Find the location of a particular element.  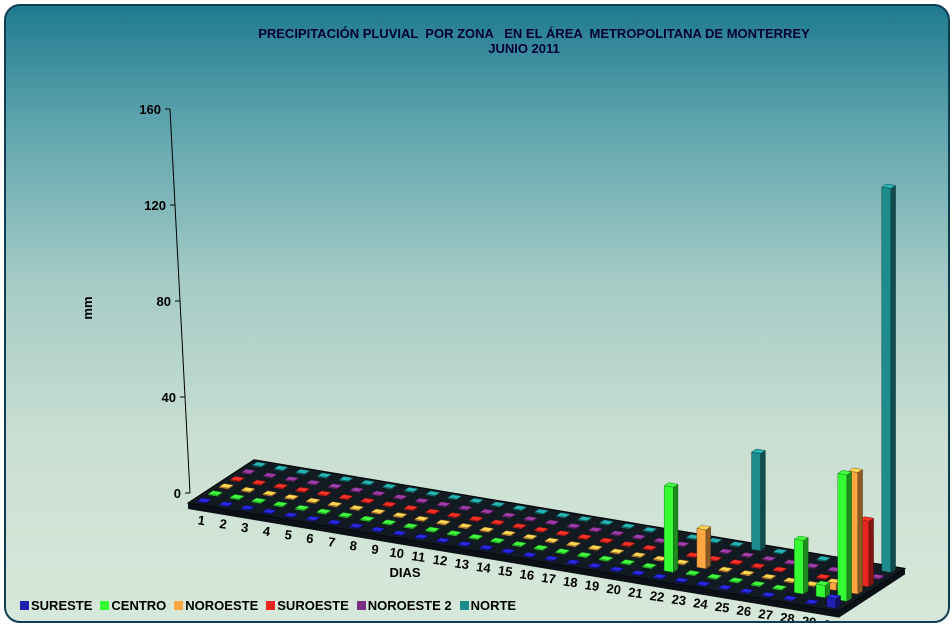

legend-label: NOROESTE is located at coordinates (222, 605).